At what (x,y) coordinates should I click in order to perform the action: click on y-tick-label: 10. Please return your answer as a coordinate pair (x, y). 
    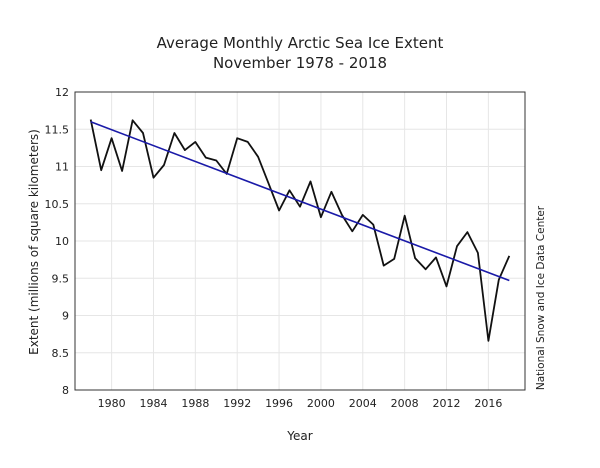
    Looking at the image, I should click on (62, 241).